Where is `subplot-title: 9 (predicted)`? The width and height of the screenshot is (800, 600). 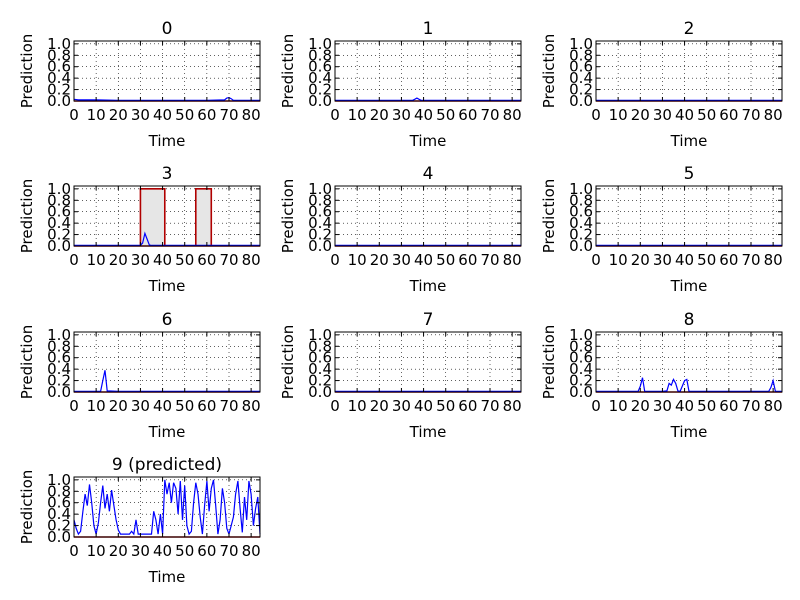
subplot-title: 9 (predicted) is located at coordinates (167, 465).